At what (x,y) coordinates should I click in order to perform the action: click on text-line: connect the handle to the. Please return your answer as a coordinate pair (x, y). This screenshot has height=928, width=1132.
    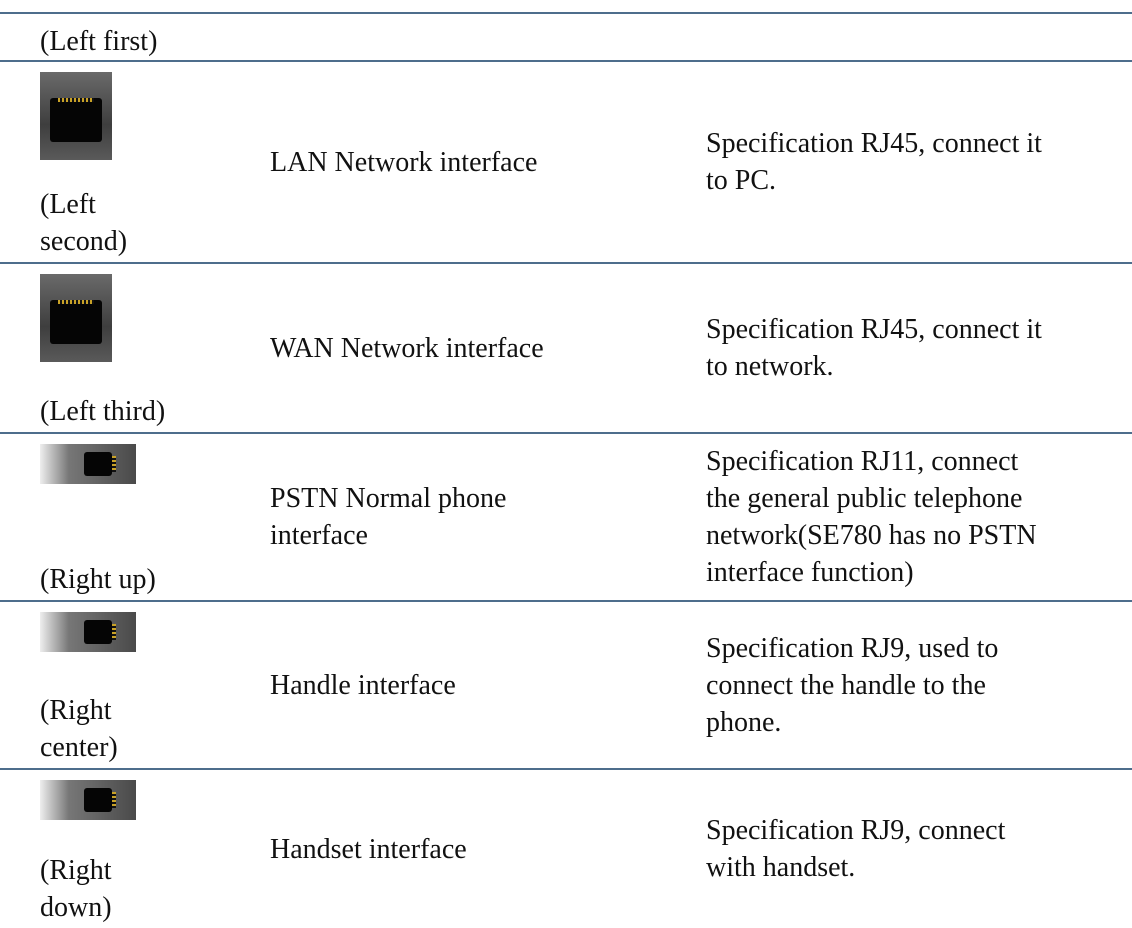
    Looking at the image, I should click on (846, 685).